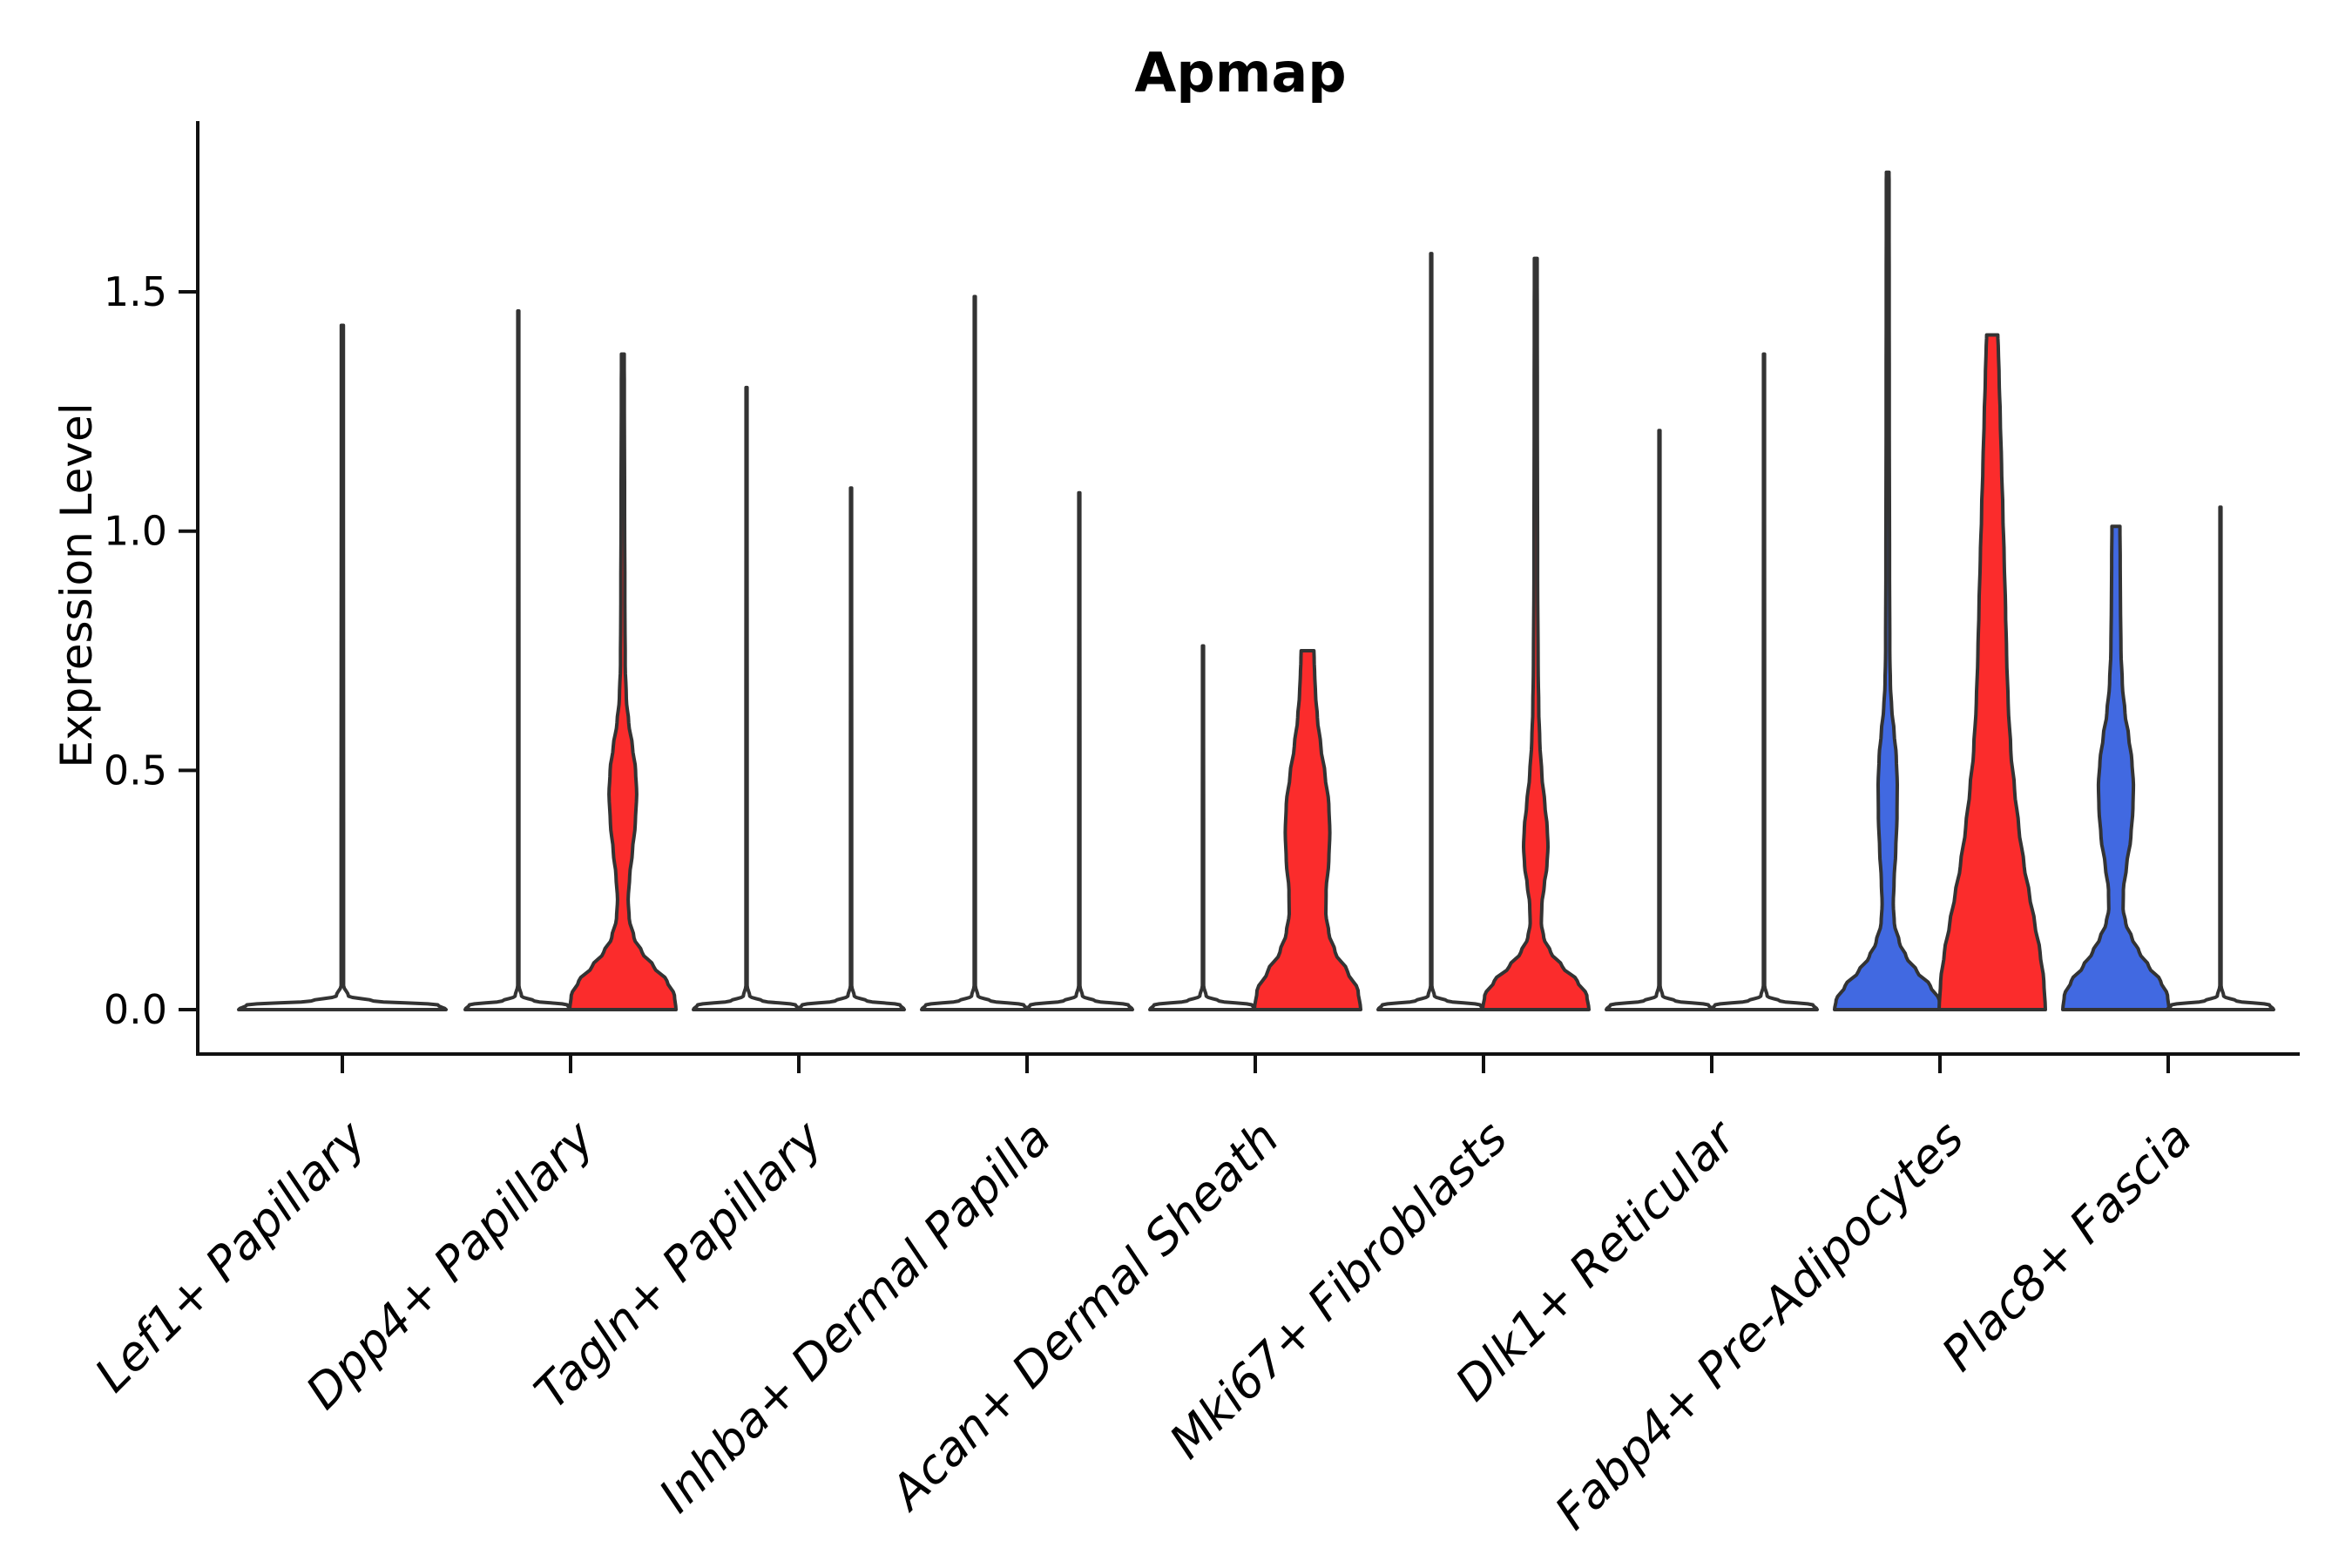 The height and width of the screenshot is (1568, 2352). What do you see at coordinates (1888, 590) in the screenshot?
I see `violin-fabp4-pre-adipocytes-left` at bounding box center [1888, 590].